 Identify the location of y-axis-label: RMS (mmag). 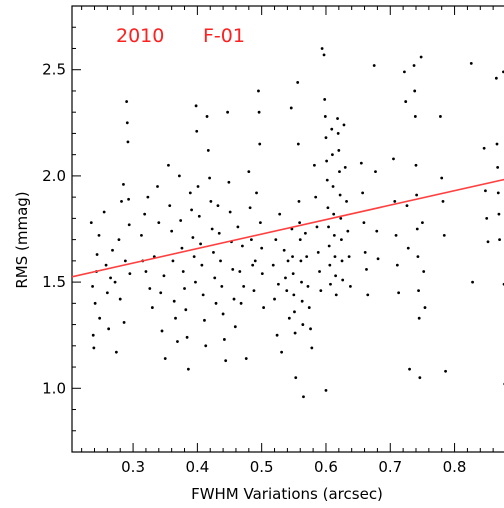
(22, 239).